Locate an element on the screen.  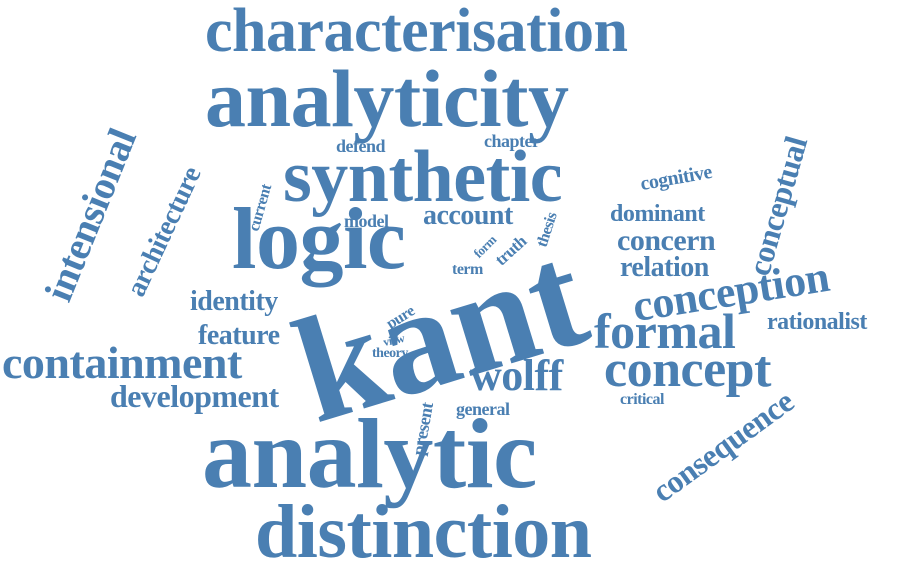
word-theory: theory is located at coordinates (390, 353).